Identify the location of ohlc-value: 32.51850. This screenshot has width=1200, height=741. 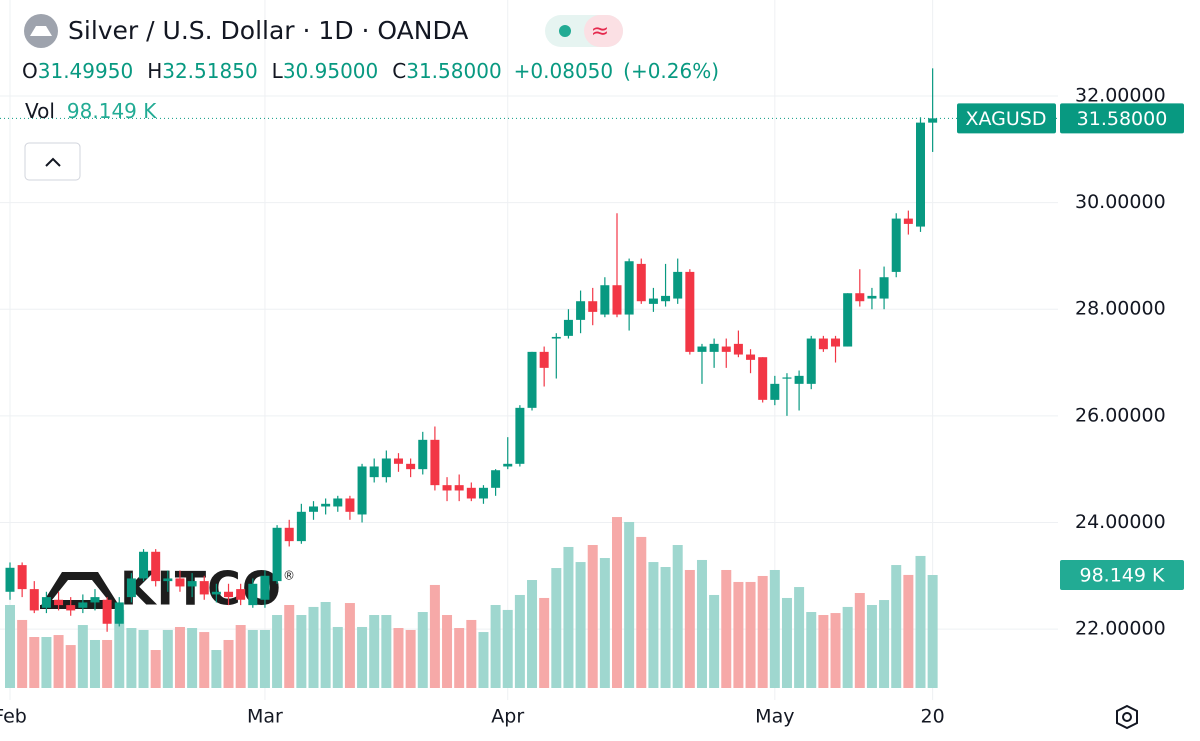
(209, 71).